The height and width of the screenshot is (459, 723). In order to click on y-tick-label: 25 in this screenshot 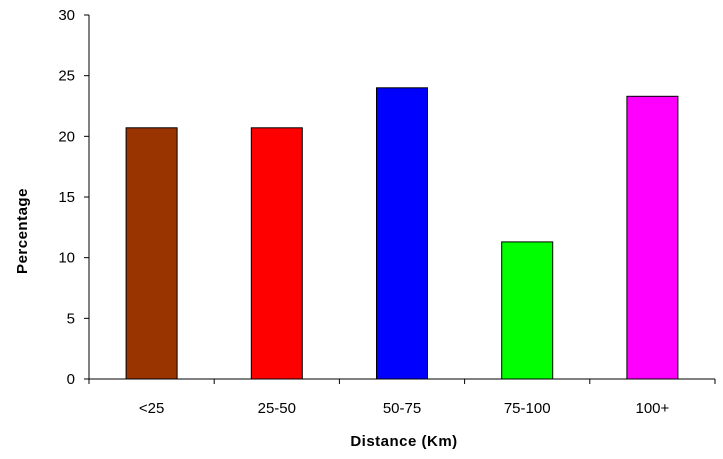, I will do `click(66, 76)`.